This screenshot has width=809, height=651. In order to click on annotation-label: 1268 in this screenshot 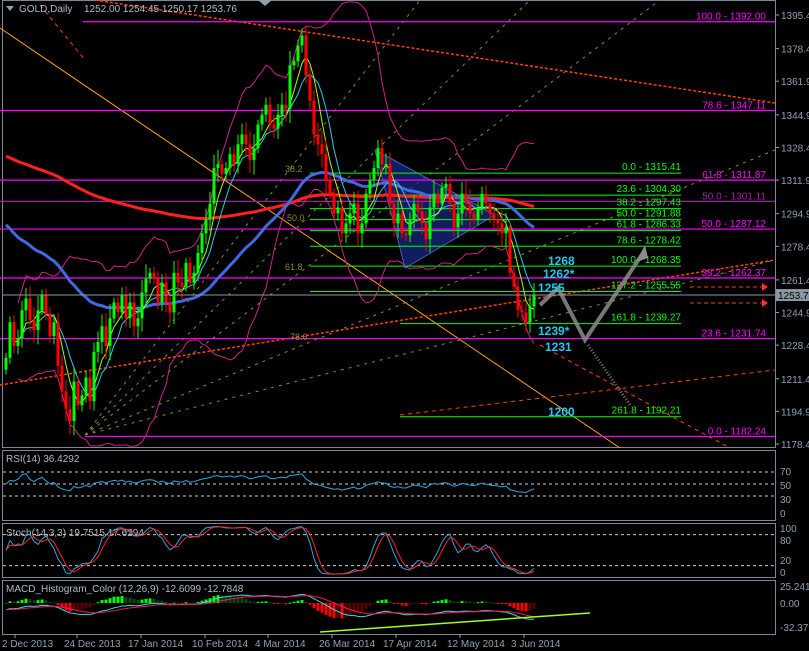, I will do `click(561, 261)`.